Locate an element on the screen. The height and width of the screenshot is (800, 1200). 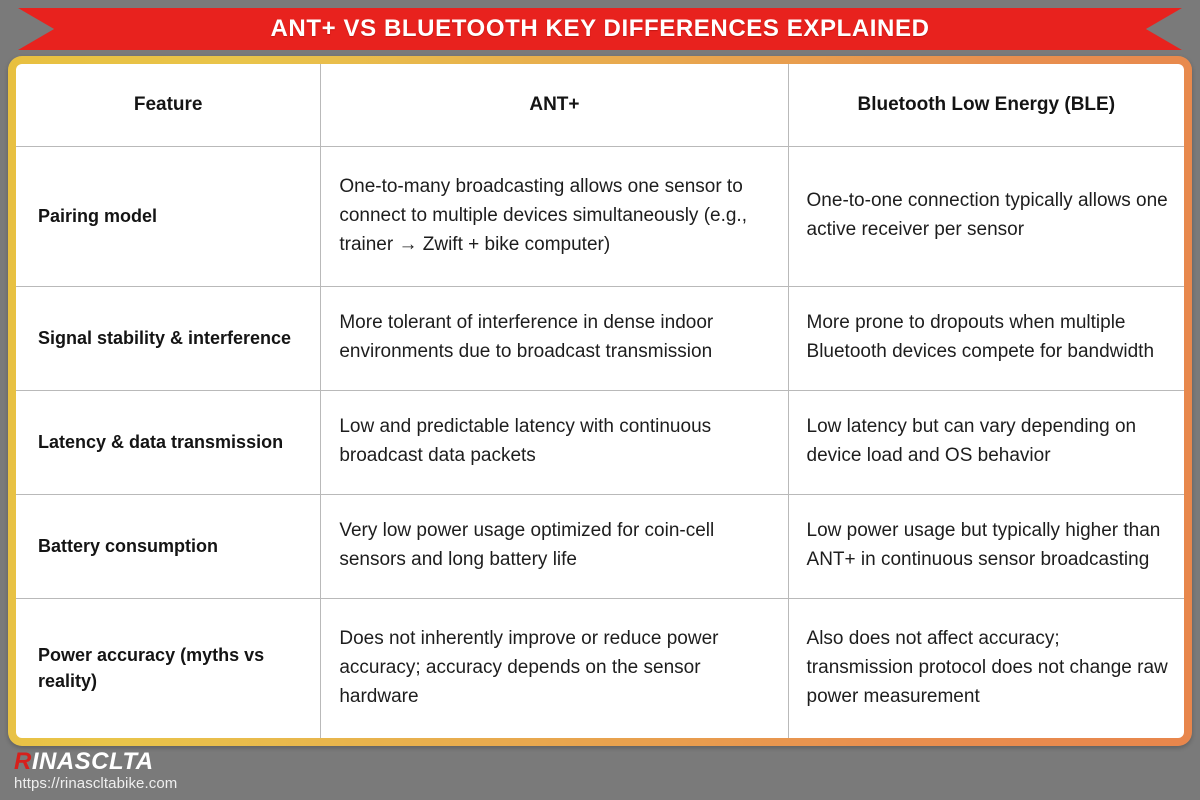
row-feature-label: Pairing model is located at coordinates (169, 216).